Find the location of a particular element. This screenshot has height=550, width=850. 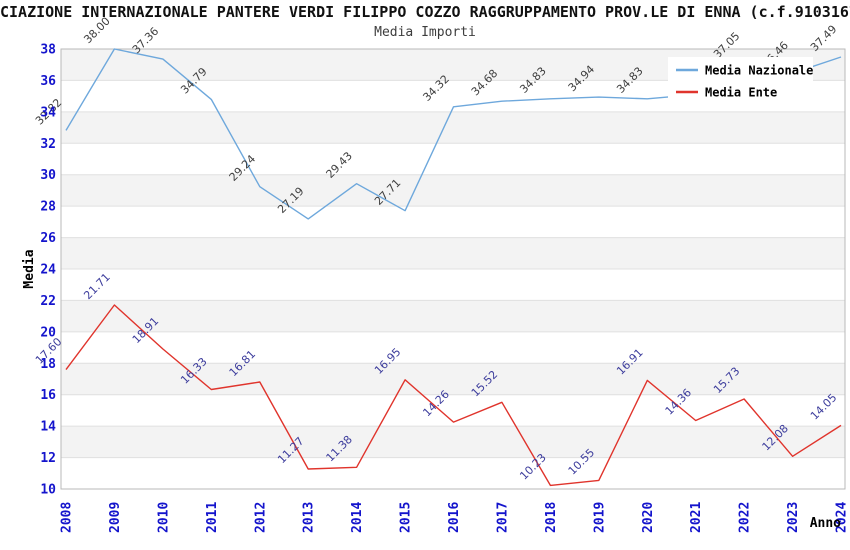

legend-label-media-ente: Media Ente is located at coordinates (741, 93).